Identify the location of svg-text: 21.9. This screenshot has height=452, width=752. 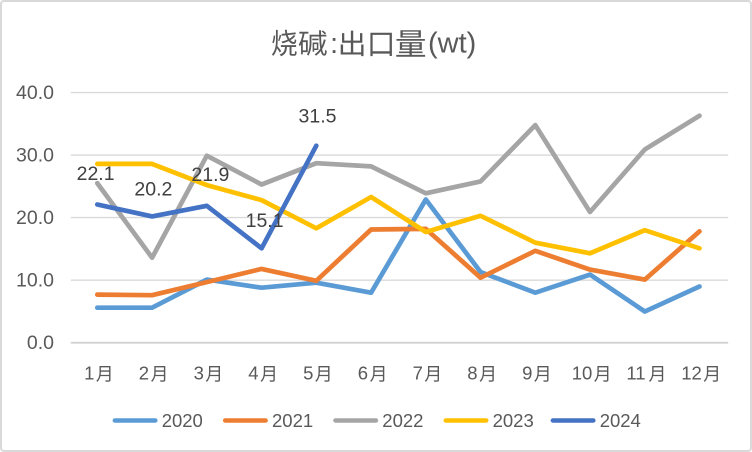
(210, 175).